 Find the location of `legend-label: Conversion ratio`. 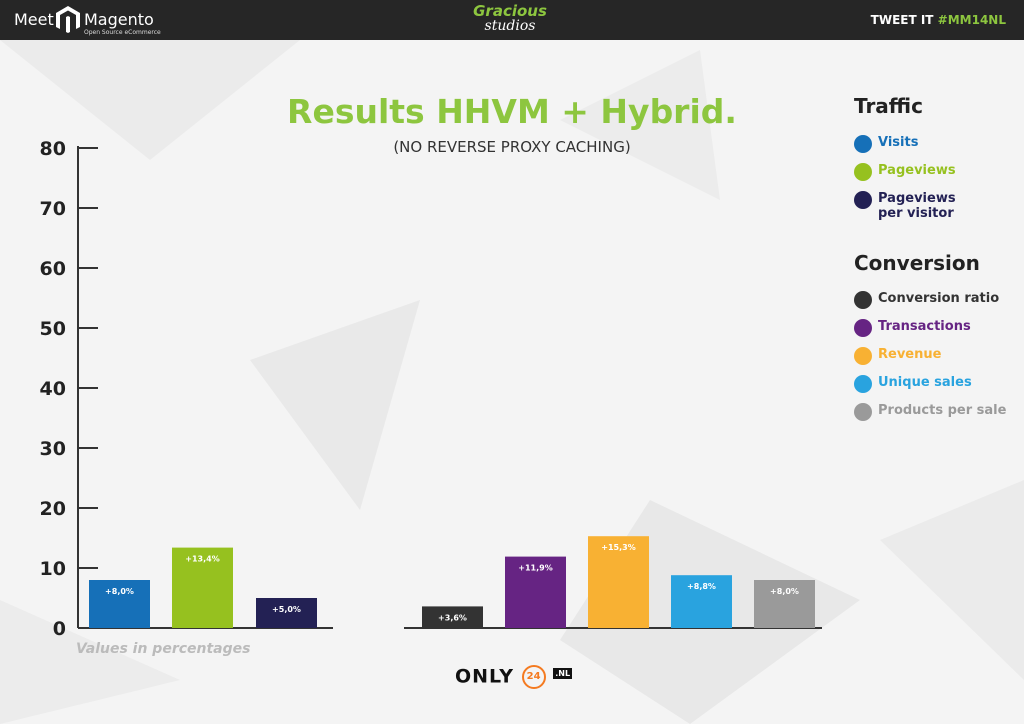

legend-label: Conversion ratio is located at coordinates (939, 298).